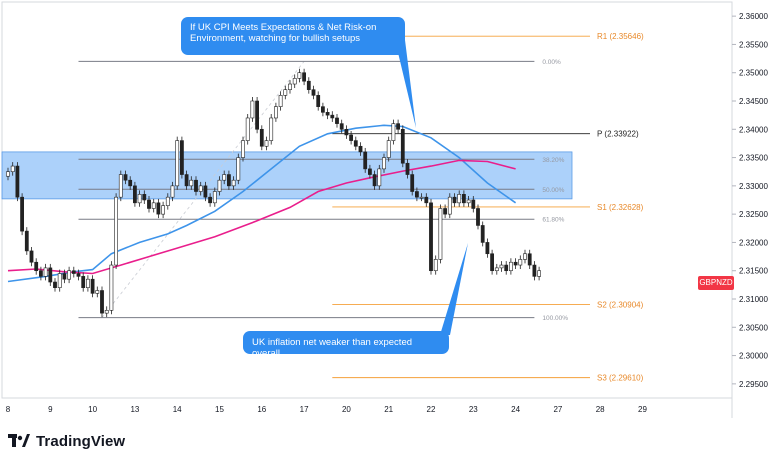  I want to click on y-tick-label: 2.31500, so click(753, 271).